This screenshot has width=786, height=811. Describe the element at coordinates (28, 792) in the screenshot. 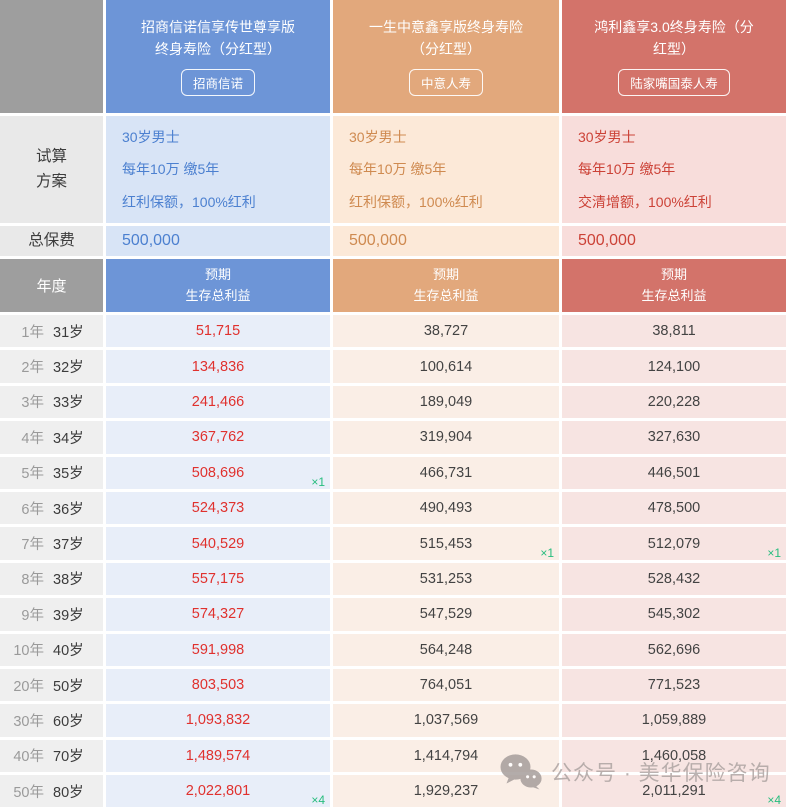

I see `row-year-label: 50年` at that location.